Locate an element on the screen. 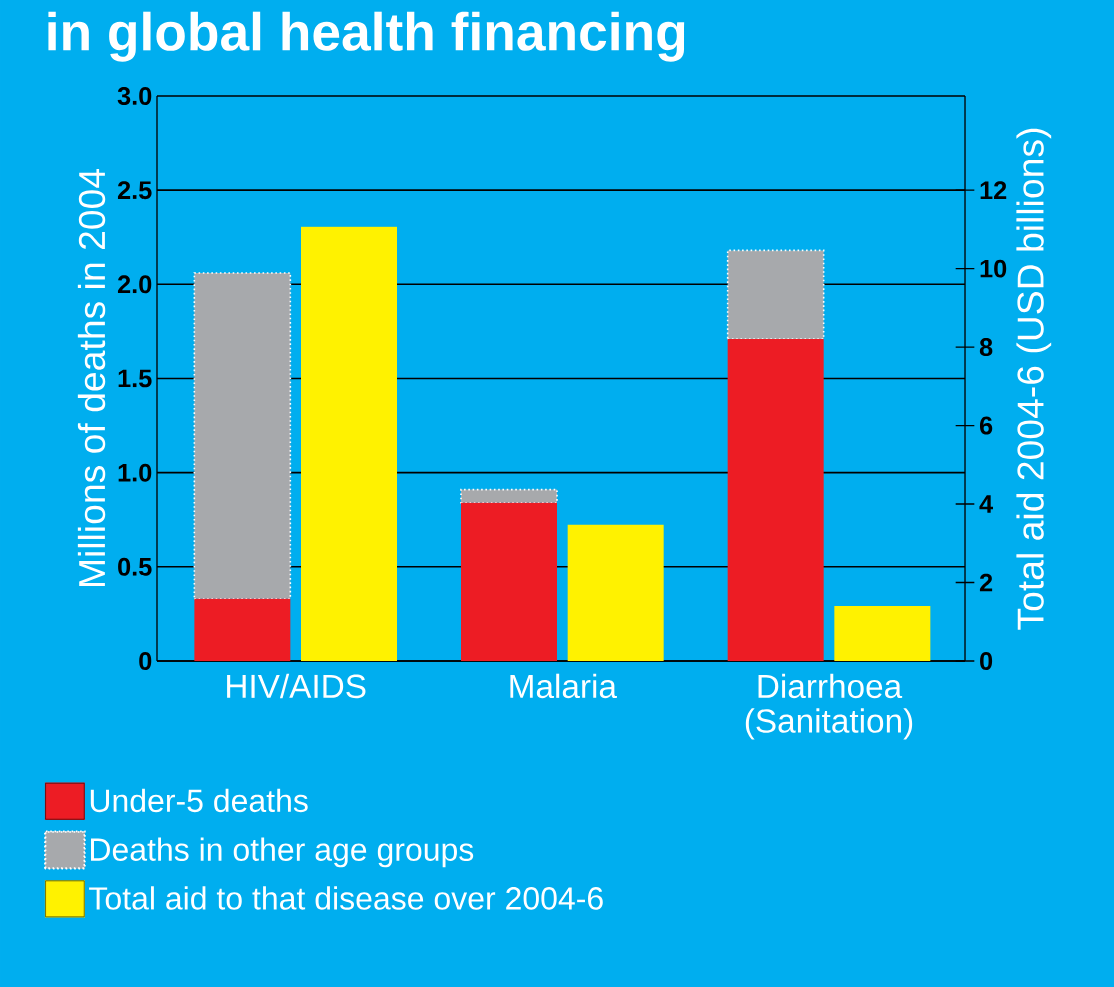 This screenshot has height=987, width=1114. x-tick-label: Malaria is located at coordinates (563, 686).